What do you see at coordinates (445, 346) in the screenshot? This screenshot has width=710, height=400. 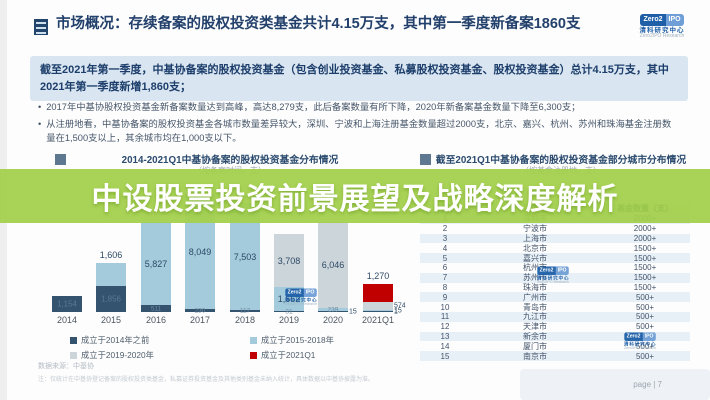 I see `table-cell: 14` at bounding box center [445, 346].